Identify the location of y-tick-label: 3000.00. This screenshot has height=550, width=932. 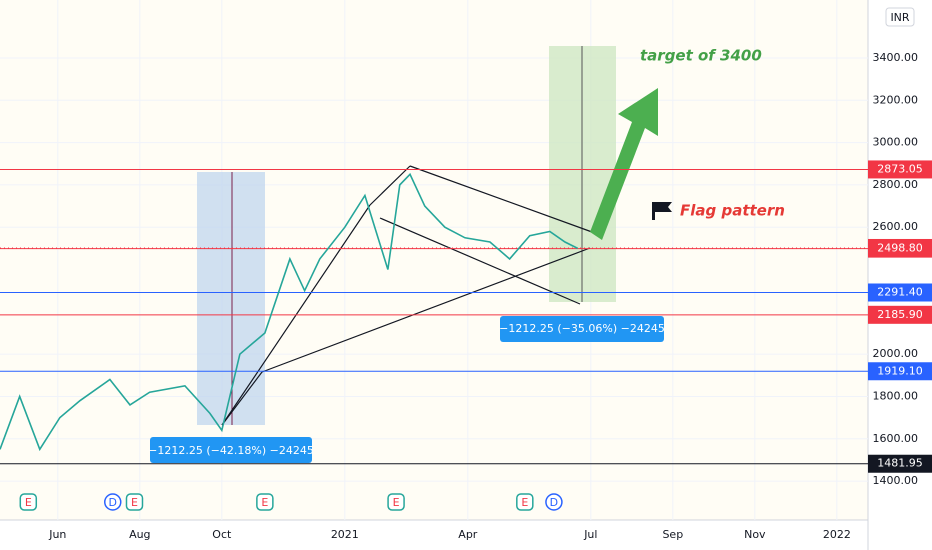
(896, 142).